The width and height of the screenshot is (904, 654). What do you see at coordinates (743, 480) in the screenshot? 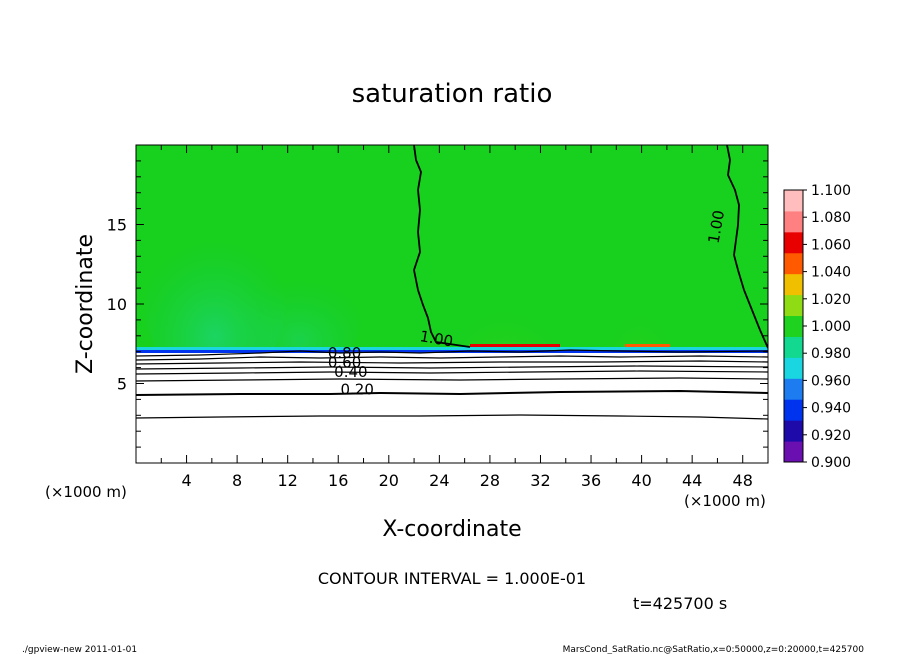
I see `x-tick-label: 48` at bounding box center [743, 480].